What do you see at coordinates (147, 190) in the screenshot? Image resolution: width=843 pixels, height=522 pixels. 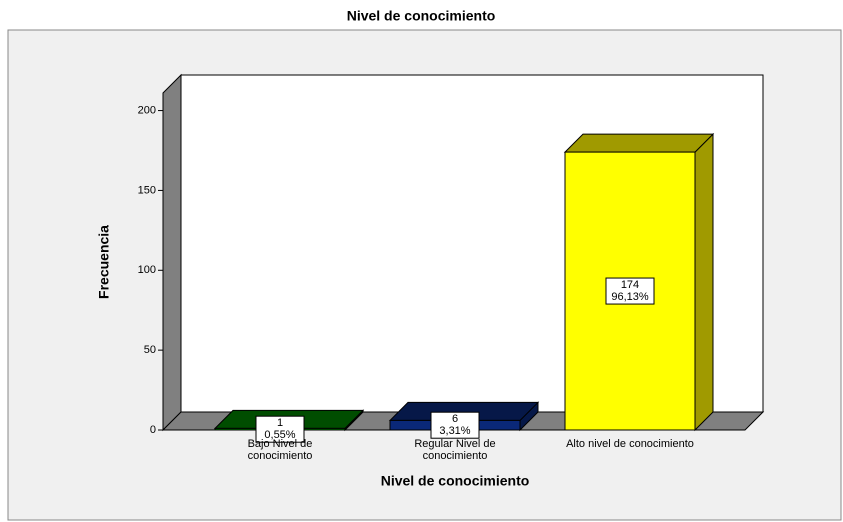 I see `y-tick-label: 150` at bounding box center [147, 190].